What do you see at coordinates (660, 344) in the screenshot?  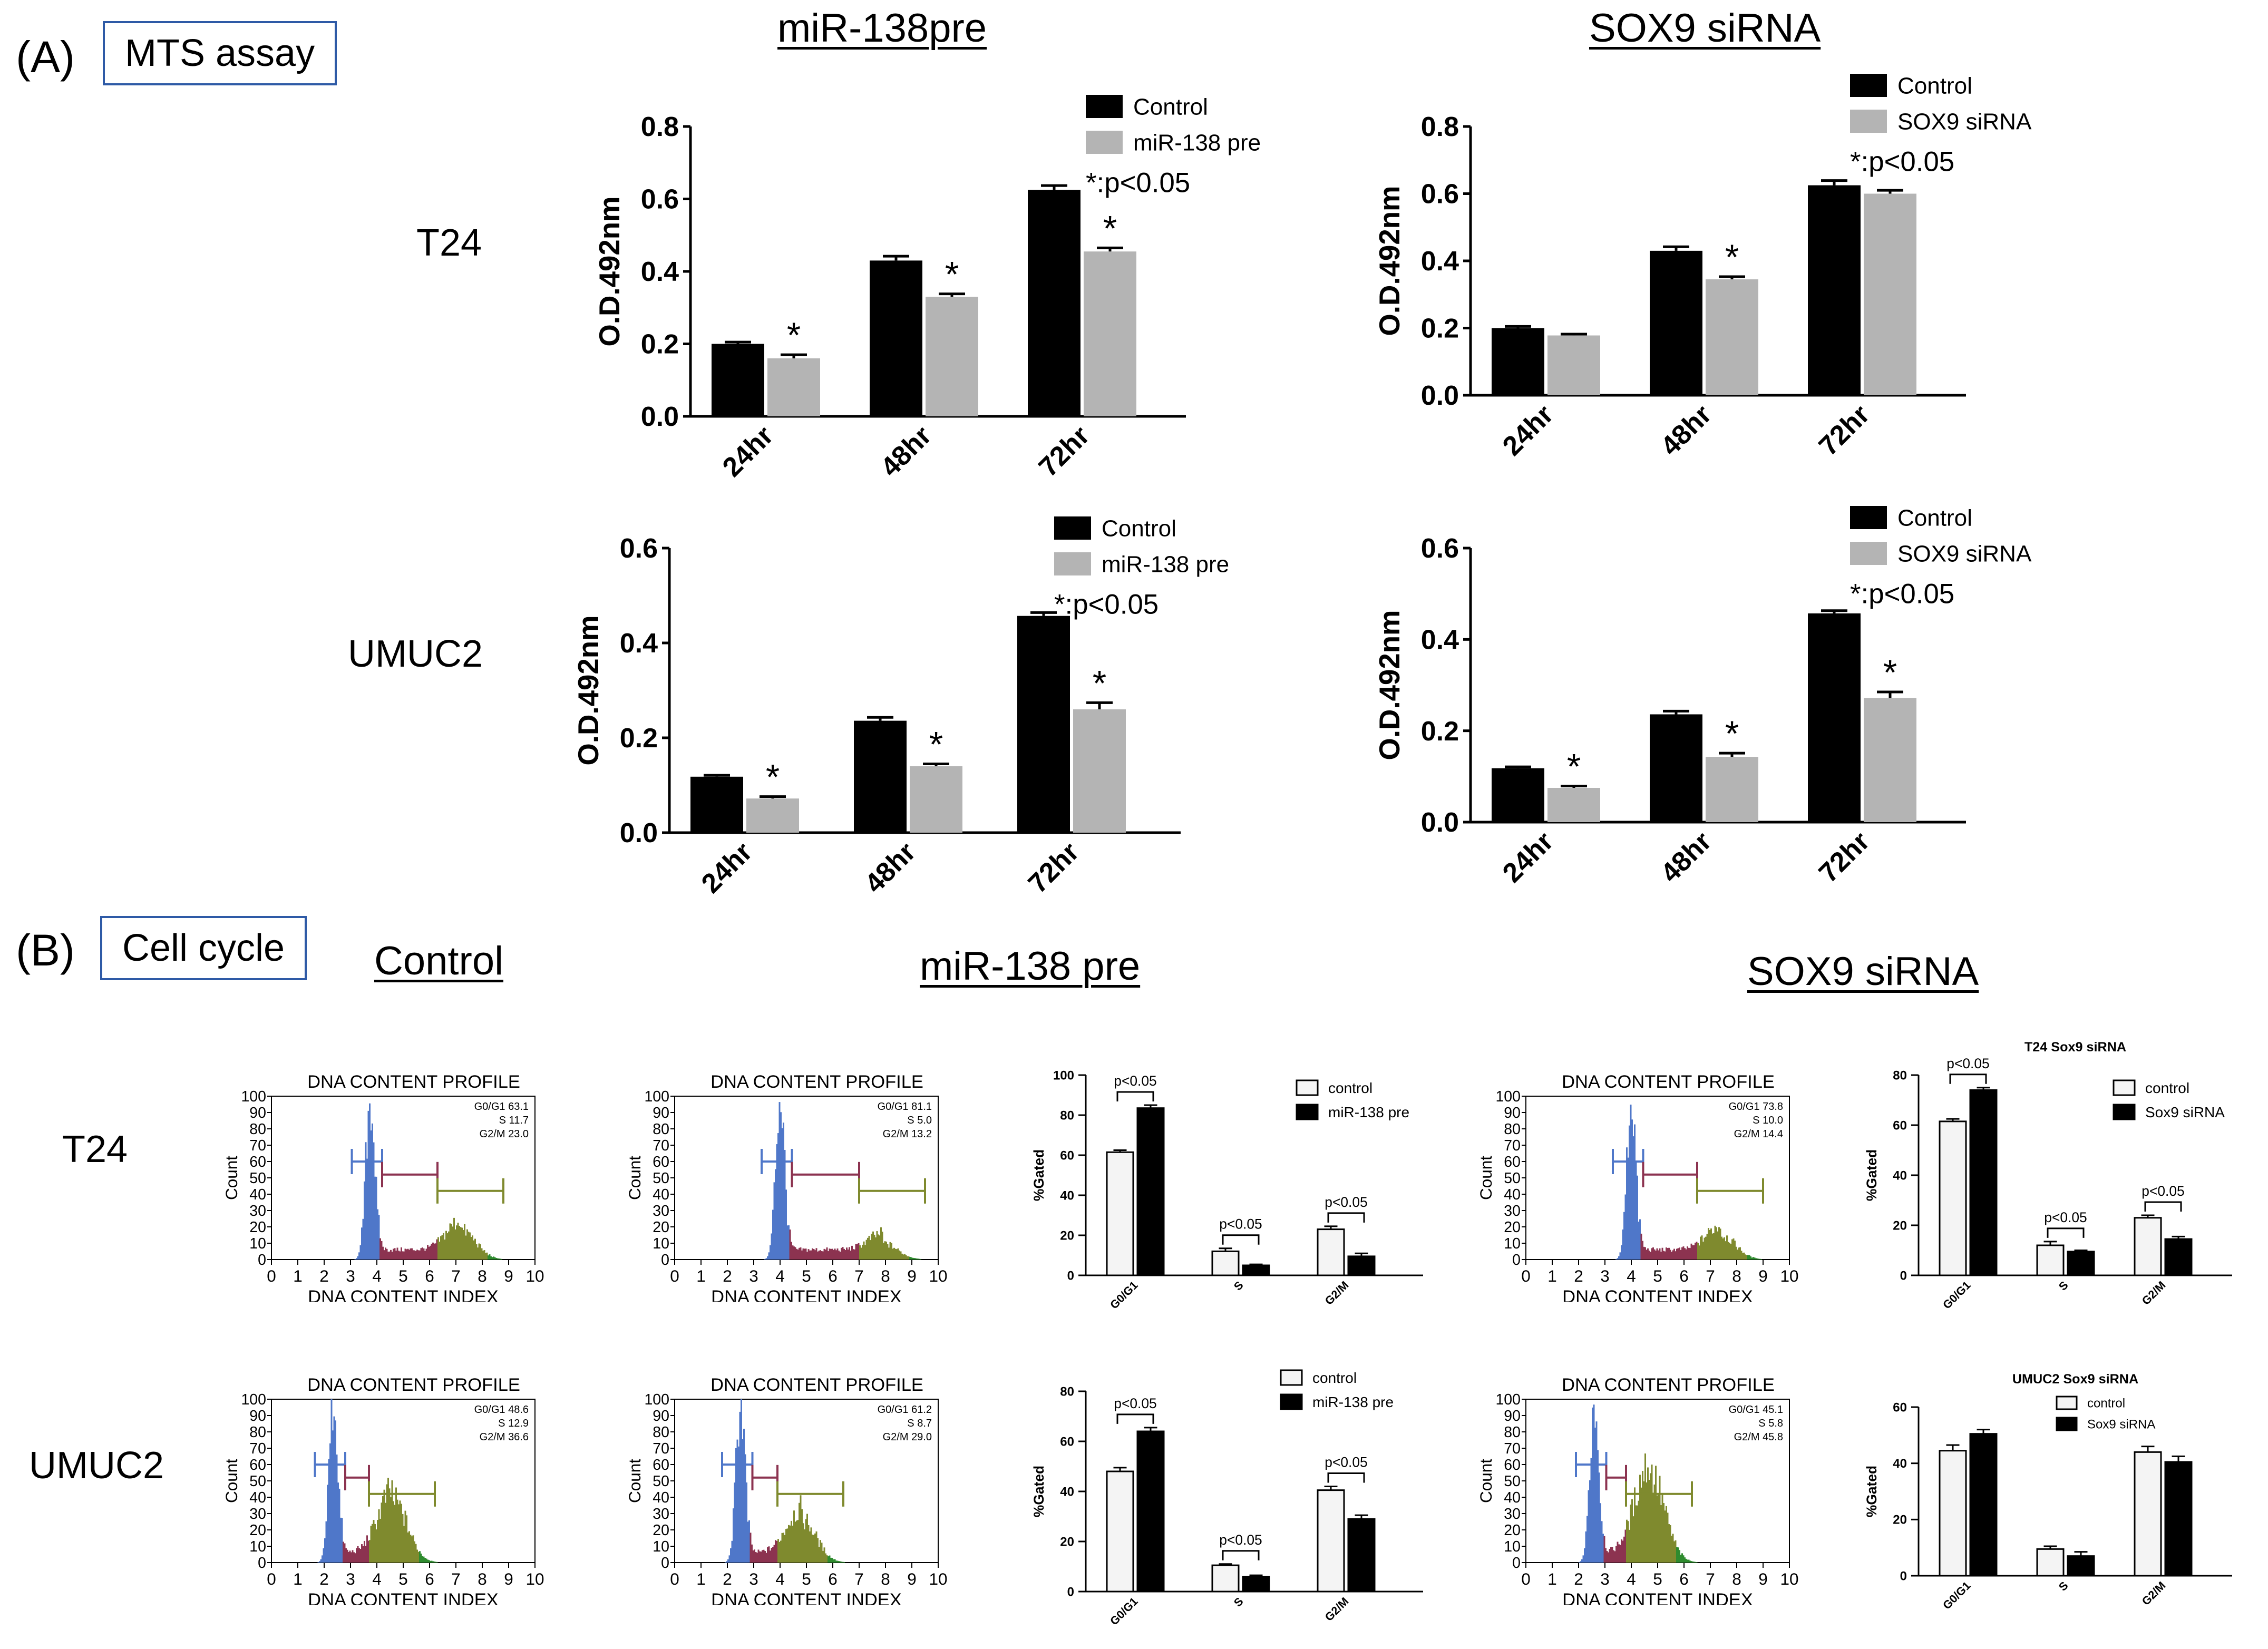 I see `y-tick-label: 0.2` at bounding box center [660, 344].